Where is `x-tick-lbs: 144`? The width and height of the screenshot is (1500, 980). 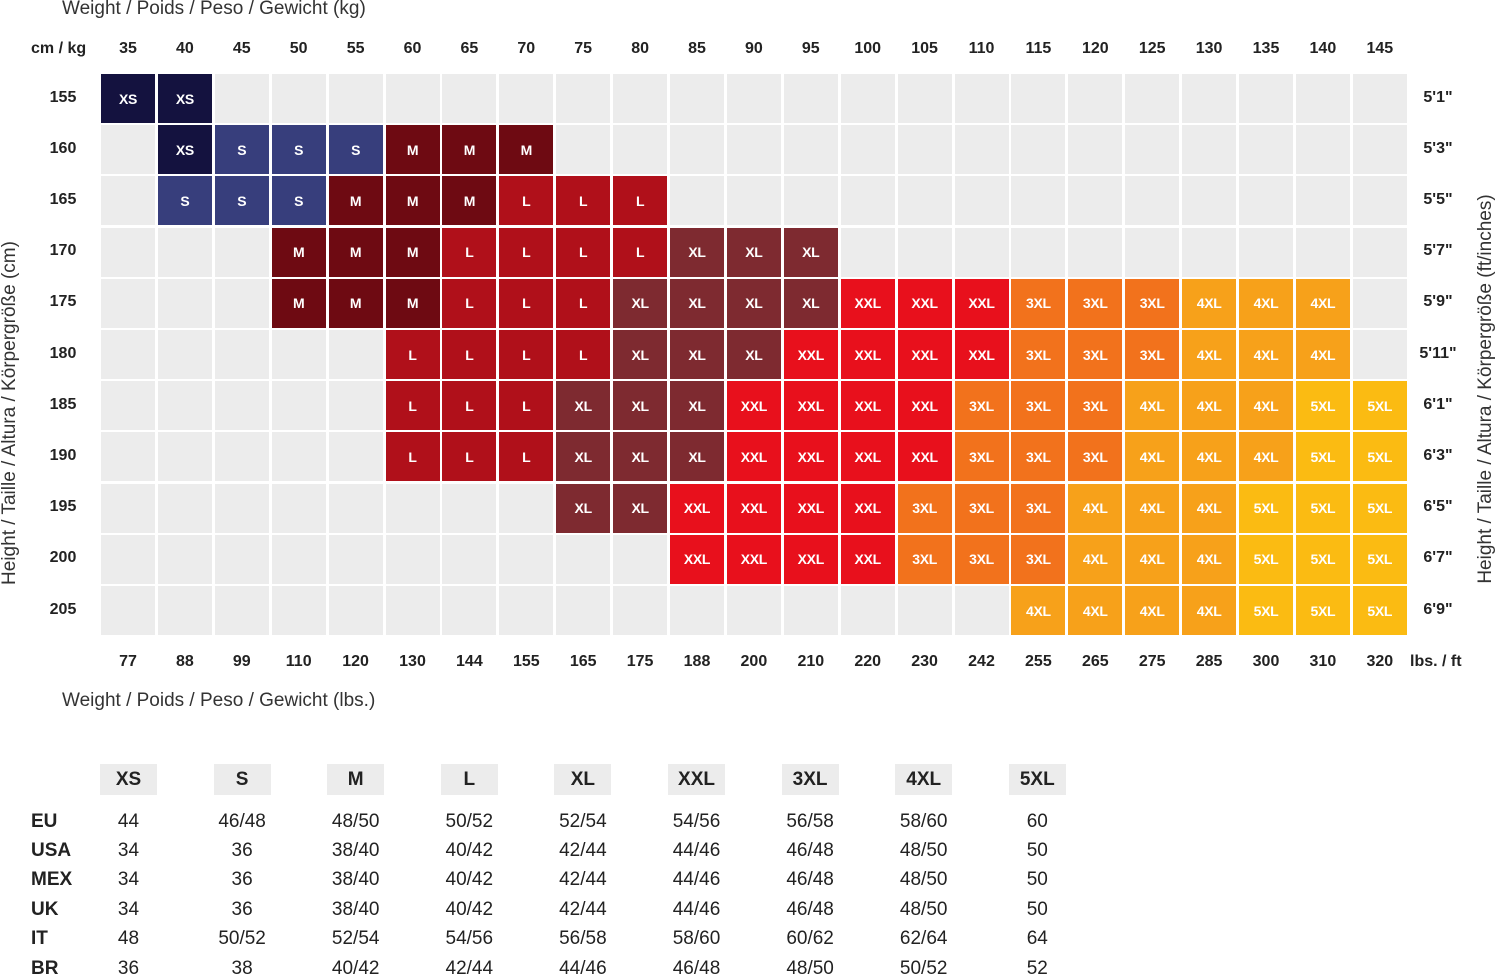
x-tick-lbs: 144 is located at coordinates (469, 661).